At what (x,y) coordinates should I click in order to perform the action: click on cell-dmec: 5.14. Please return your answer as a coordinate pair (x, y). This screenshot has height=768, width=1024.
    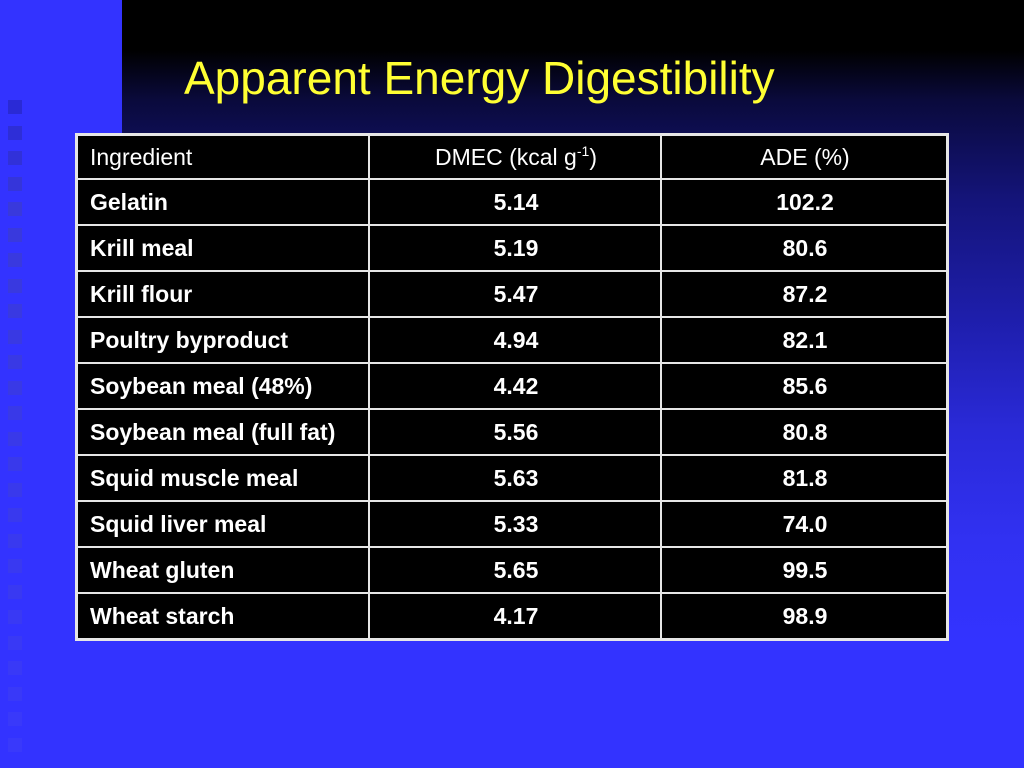
    Looking at the image, I should click on (515, 202).